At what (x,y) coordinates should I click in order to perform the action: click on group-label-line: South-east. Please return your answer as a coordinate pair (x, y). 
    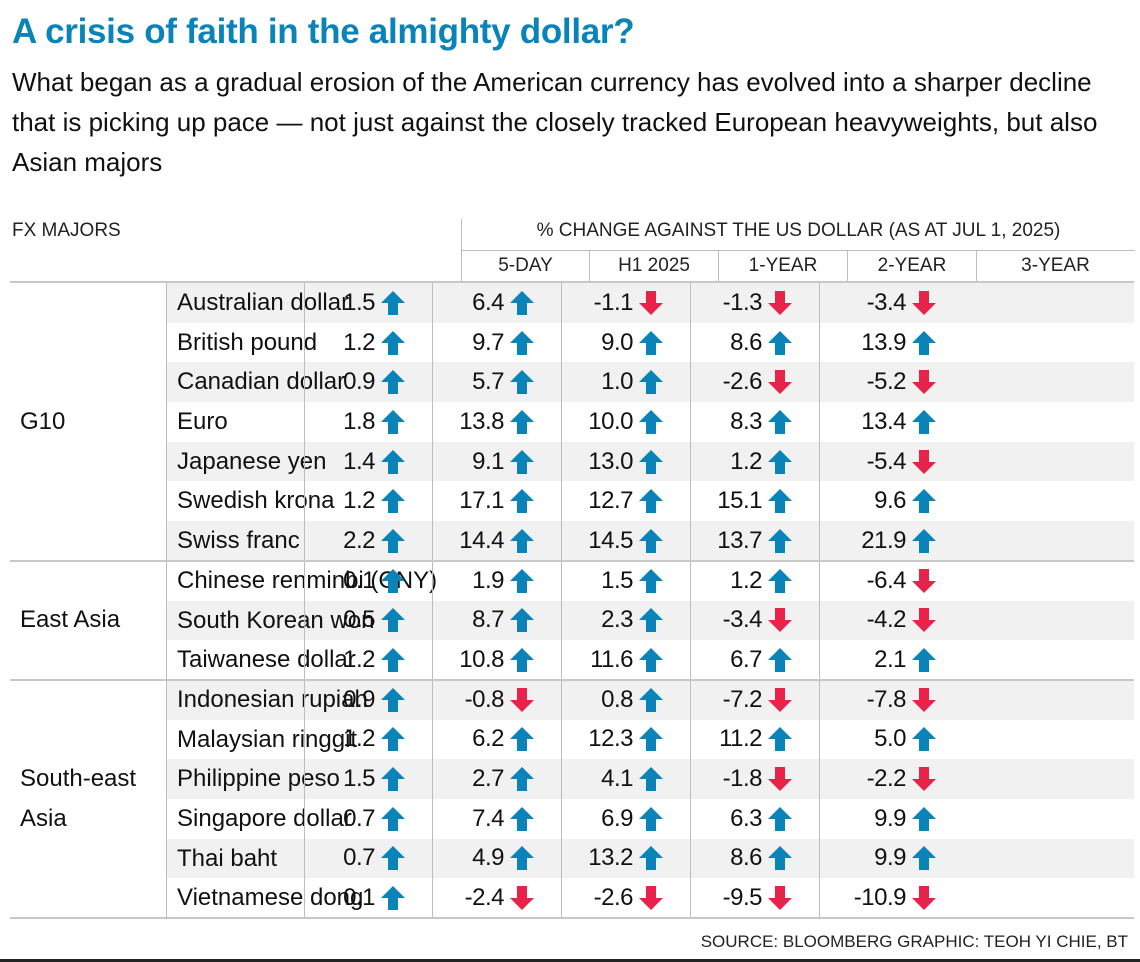
    Looking at the image, I should click on (78, 779).